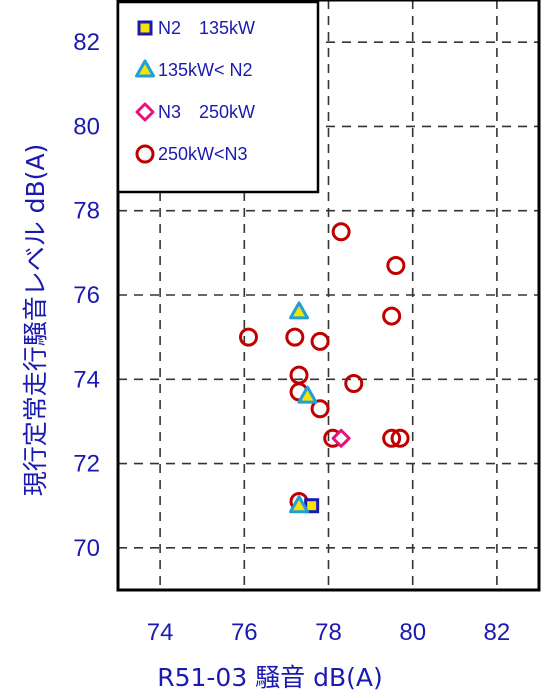 This screenshot has height=698, width=549. Describe the element at coordinates (341, 438) in the screenshot. I see `data-point-diamond` at that location.